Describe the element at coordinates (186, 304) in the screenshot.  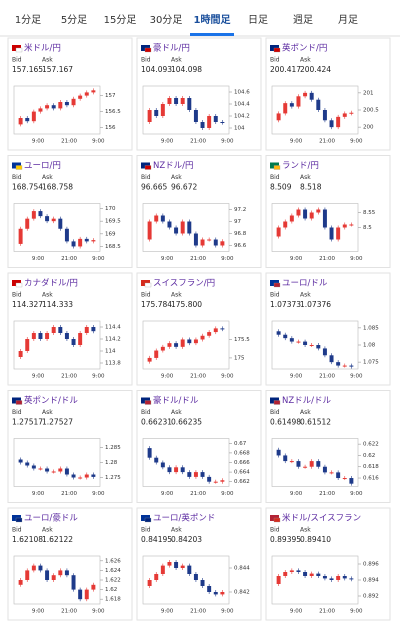
I see `ask-value: 175.800` at that location.